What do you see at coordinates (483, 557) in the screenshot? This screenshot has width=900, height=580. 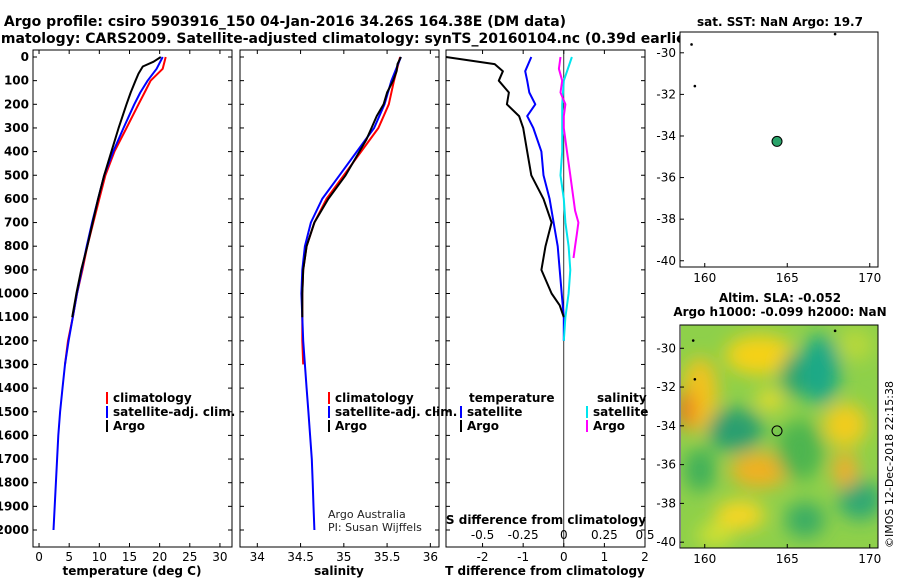 I see `x-tick-label: -2` at bounding box center [483, 557].